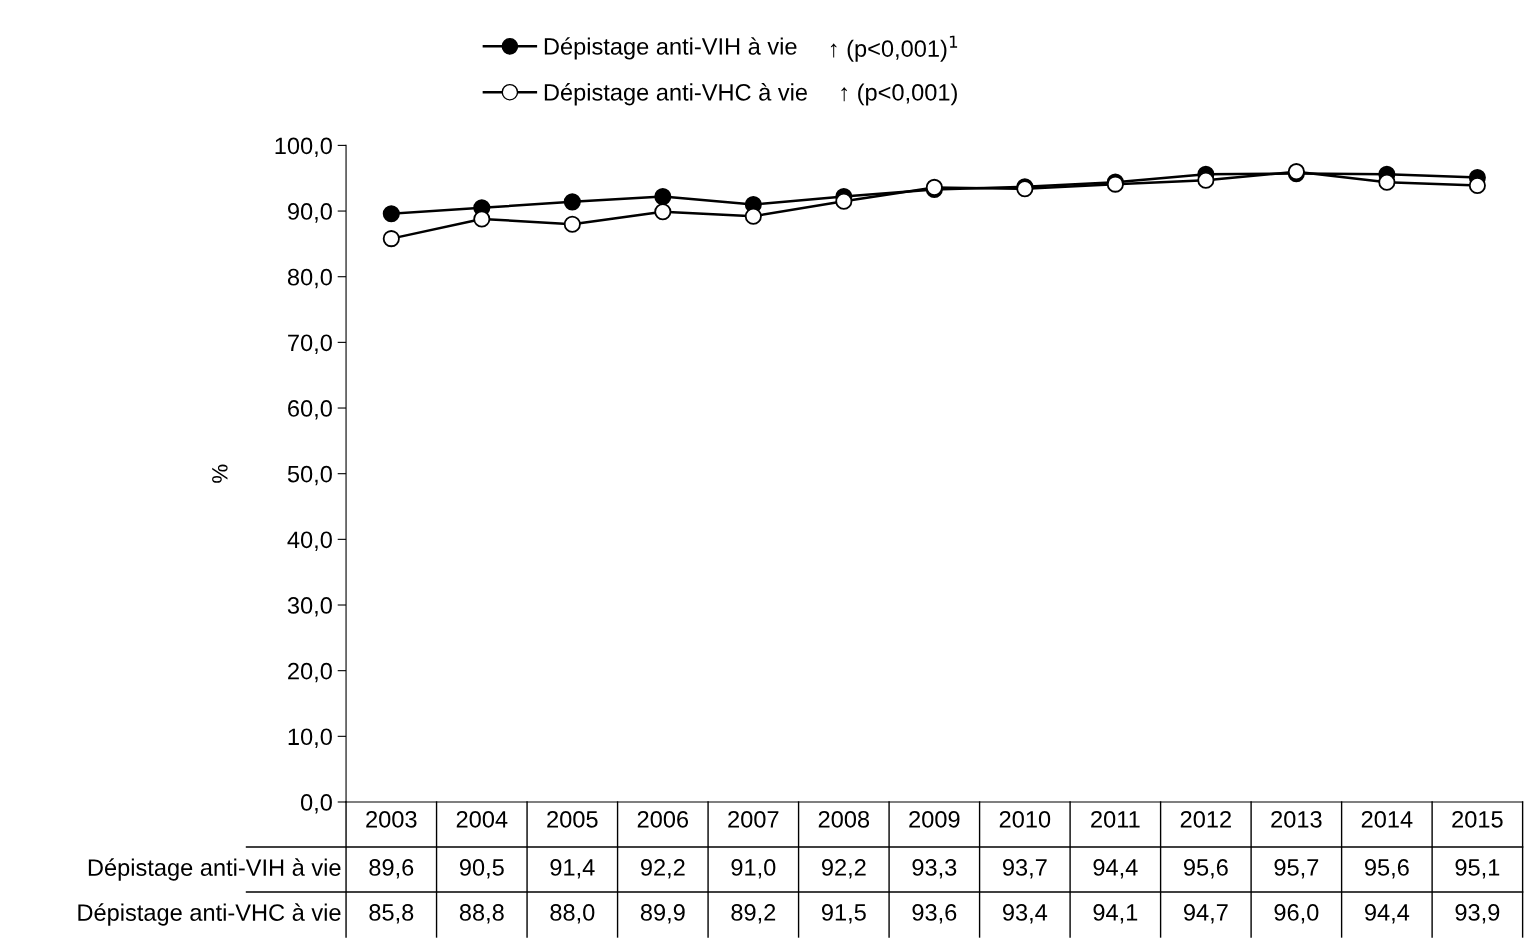 The height and width of the screenshot is (938, 1538). What do you see at coordinates (1477, 914) in the screenshot?
I see `data-label: 93,9` at bounding box center [1477, 914].